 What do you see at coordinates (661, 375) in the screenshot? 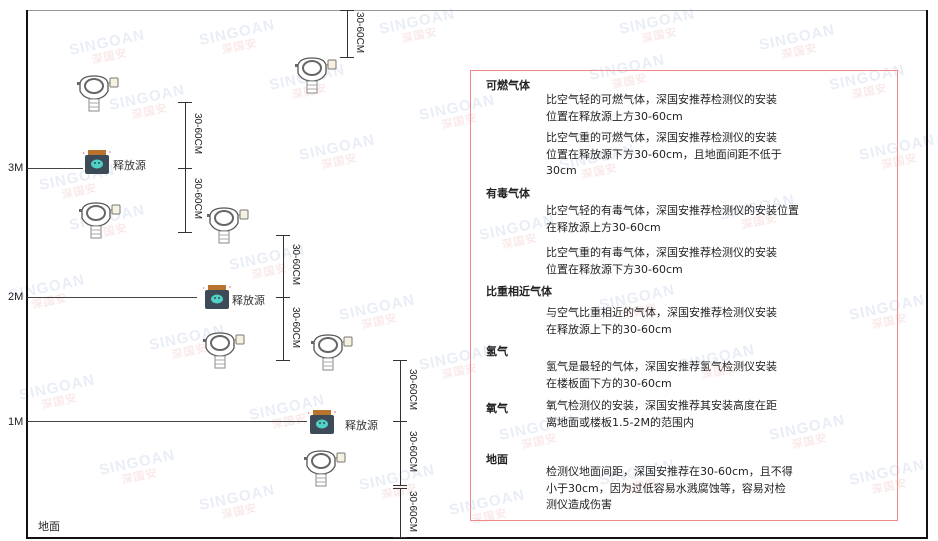
I see `note-text: 氢气是最轻的气体，深国安推荐氢气检测仪安装 在楼板面下方的30-60cm` at bounding box center [661, 375].